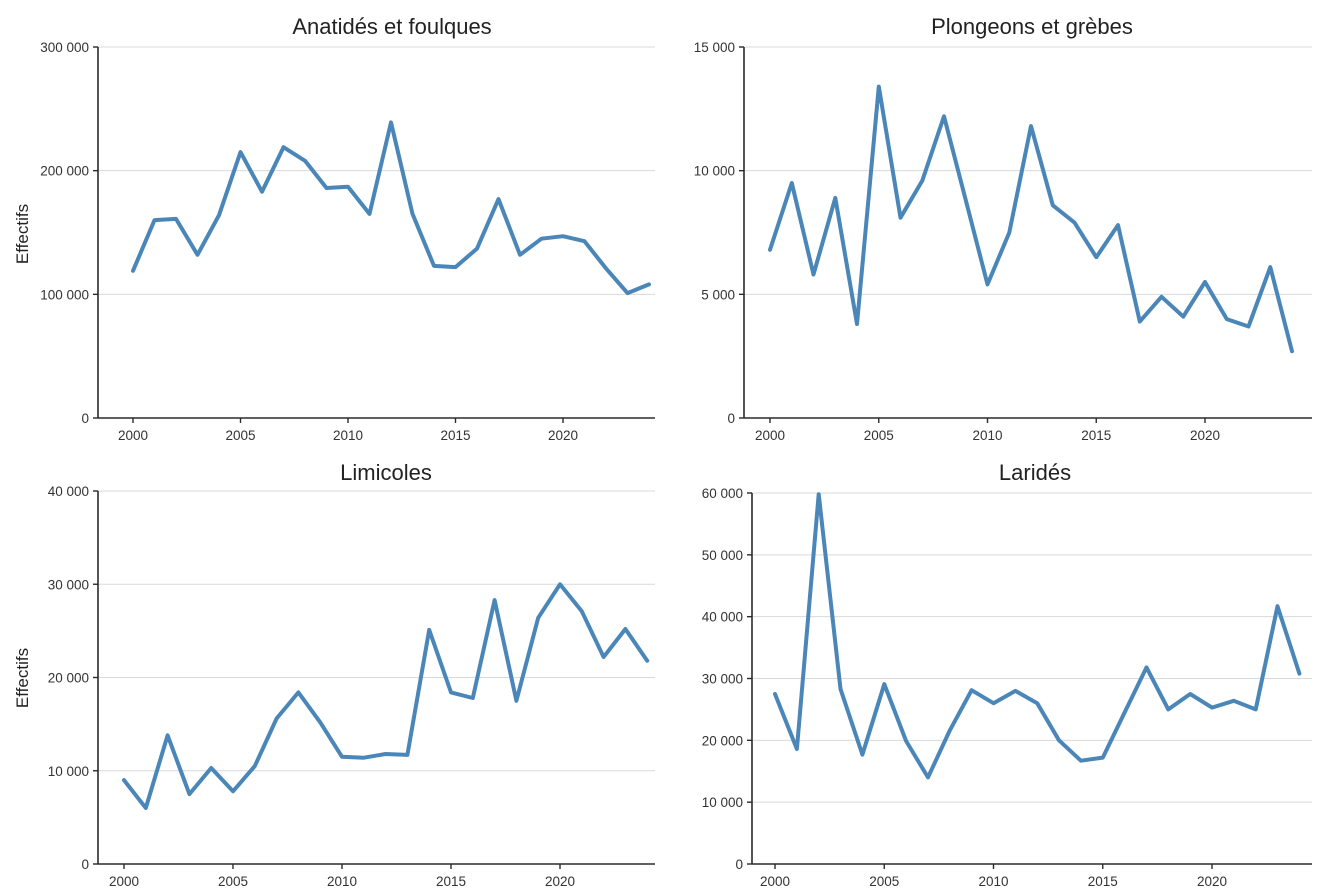 Image resolution: width=1322 pixels, height=893 pixels. What do you see at coordinates (133, 435) in the screenshot?
I see `x-tick-label: 2000` at bounding box center [133, 435].